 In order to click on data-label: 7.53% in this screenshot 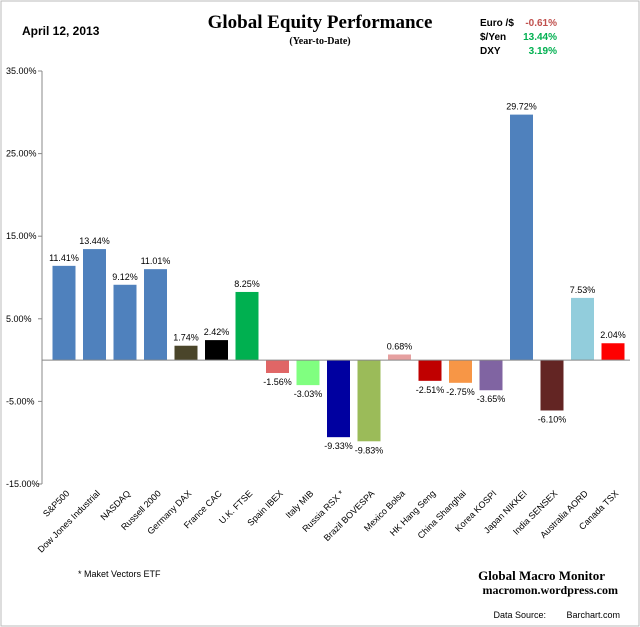, I will do `click(583, 290)`.